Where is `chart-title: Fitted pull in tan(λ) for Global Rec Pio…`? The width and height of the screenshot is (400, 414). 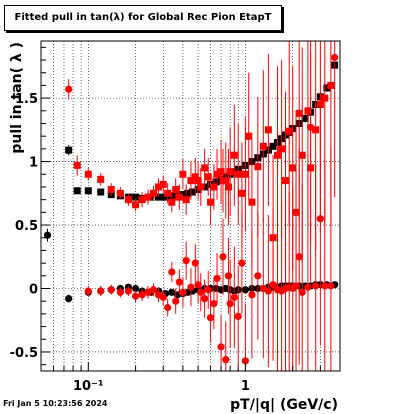
chart-title: Fitted pull in tan(λ) for Global Rec Pio… is located at coordinates (143, 17).